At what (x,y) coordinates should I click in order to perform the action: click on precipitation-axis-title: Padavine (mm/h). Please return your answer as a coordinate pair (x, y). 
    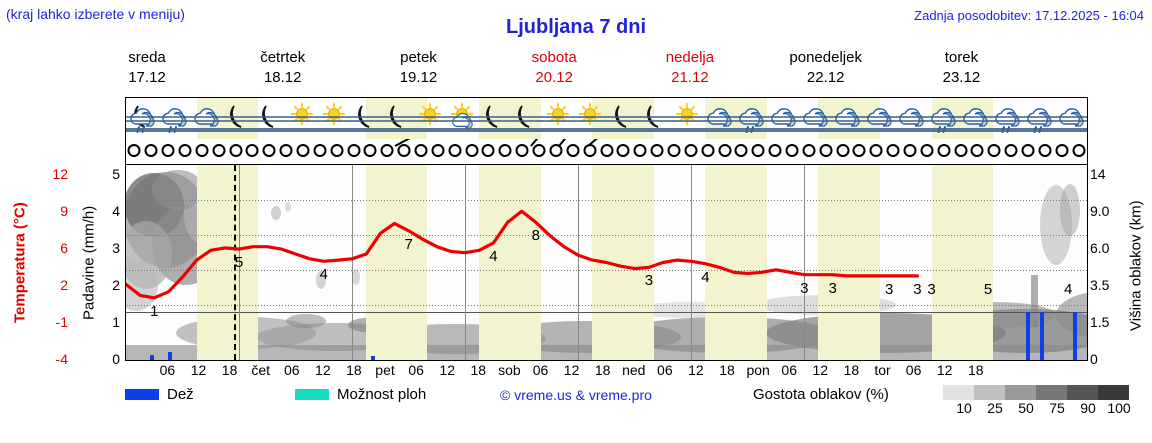
    Looking at the image, I should click on (89, 263).